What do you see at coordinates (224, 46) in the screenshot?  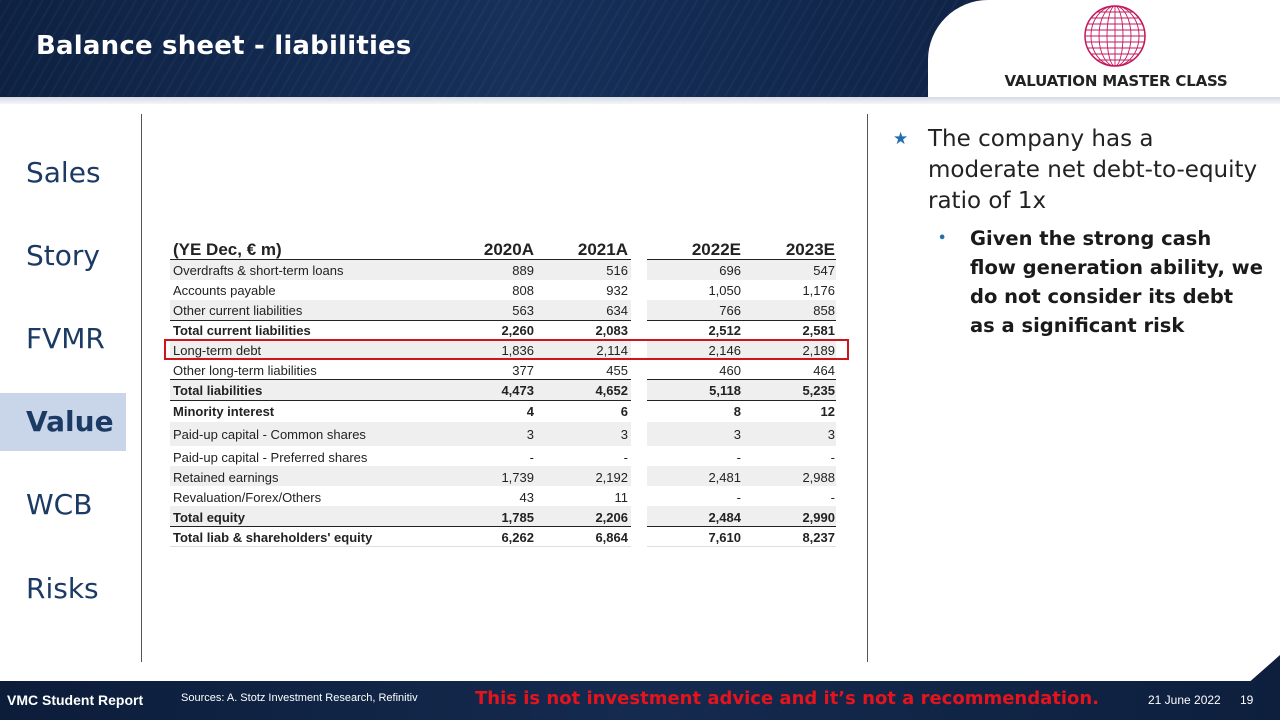 I see `page-title: Balance sheet - liabilities` at bounding box center [224, 46].